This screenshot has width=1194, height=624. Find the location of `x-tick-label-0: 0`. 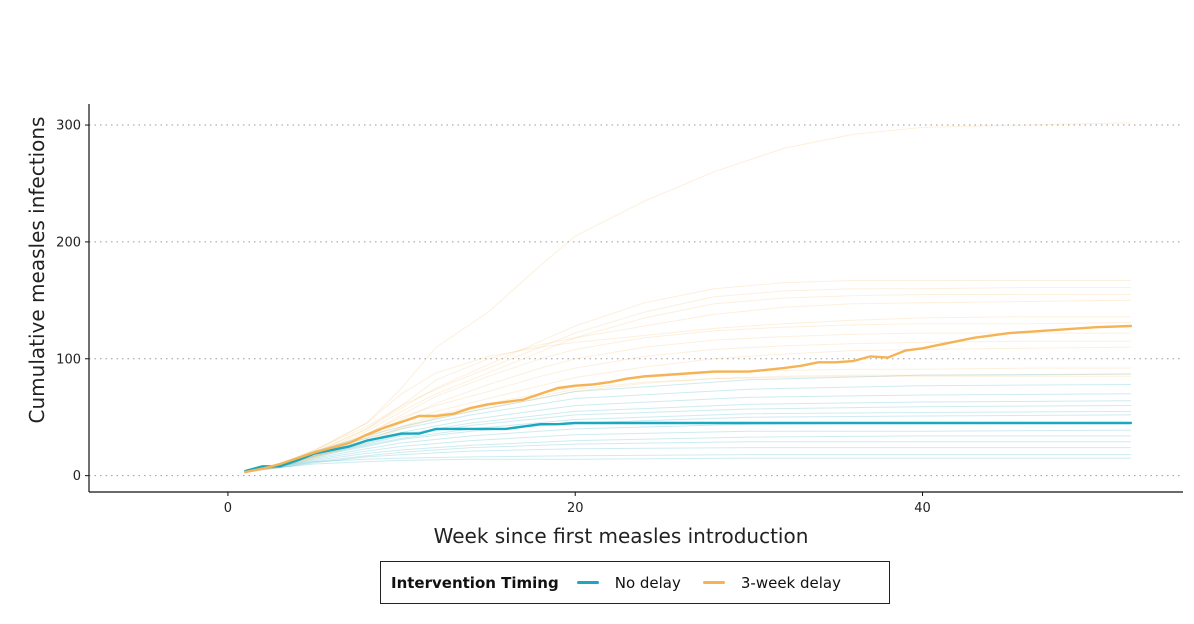

x-tick-label-0: 0 is located at coordinates (228, 508).